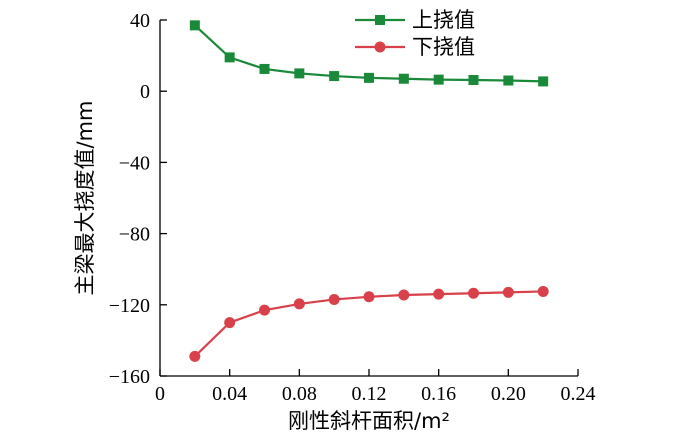 The width and height of the screenshot is (700, 439). What do you see at coordinates (134, 235) in the screenshot?
I see `y-tick-label: −80` at bounding box center [134, 235].